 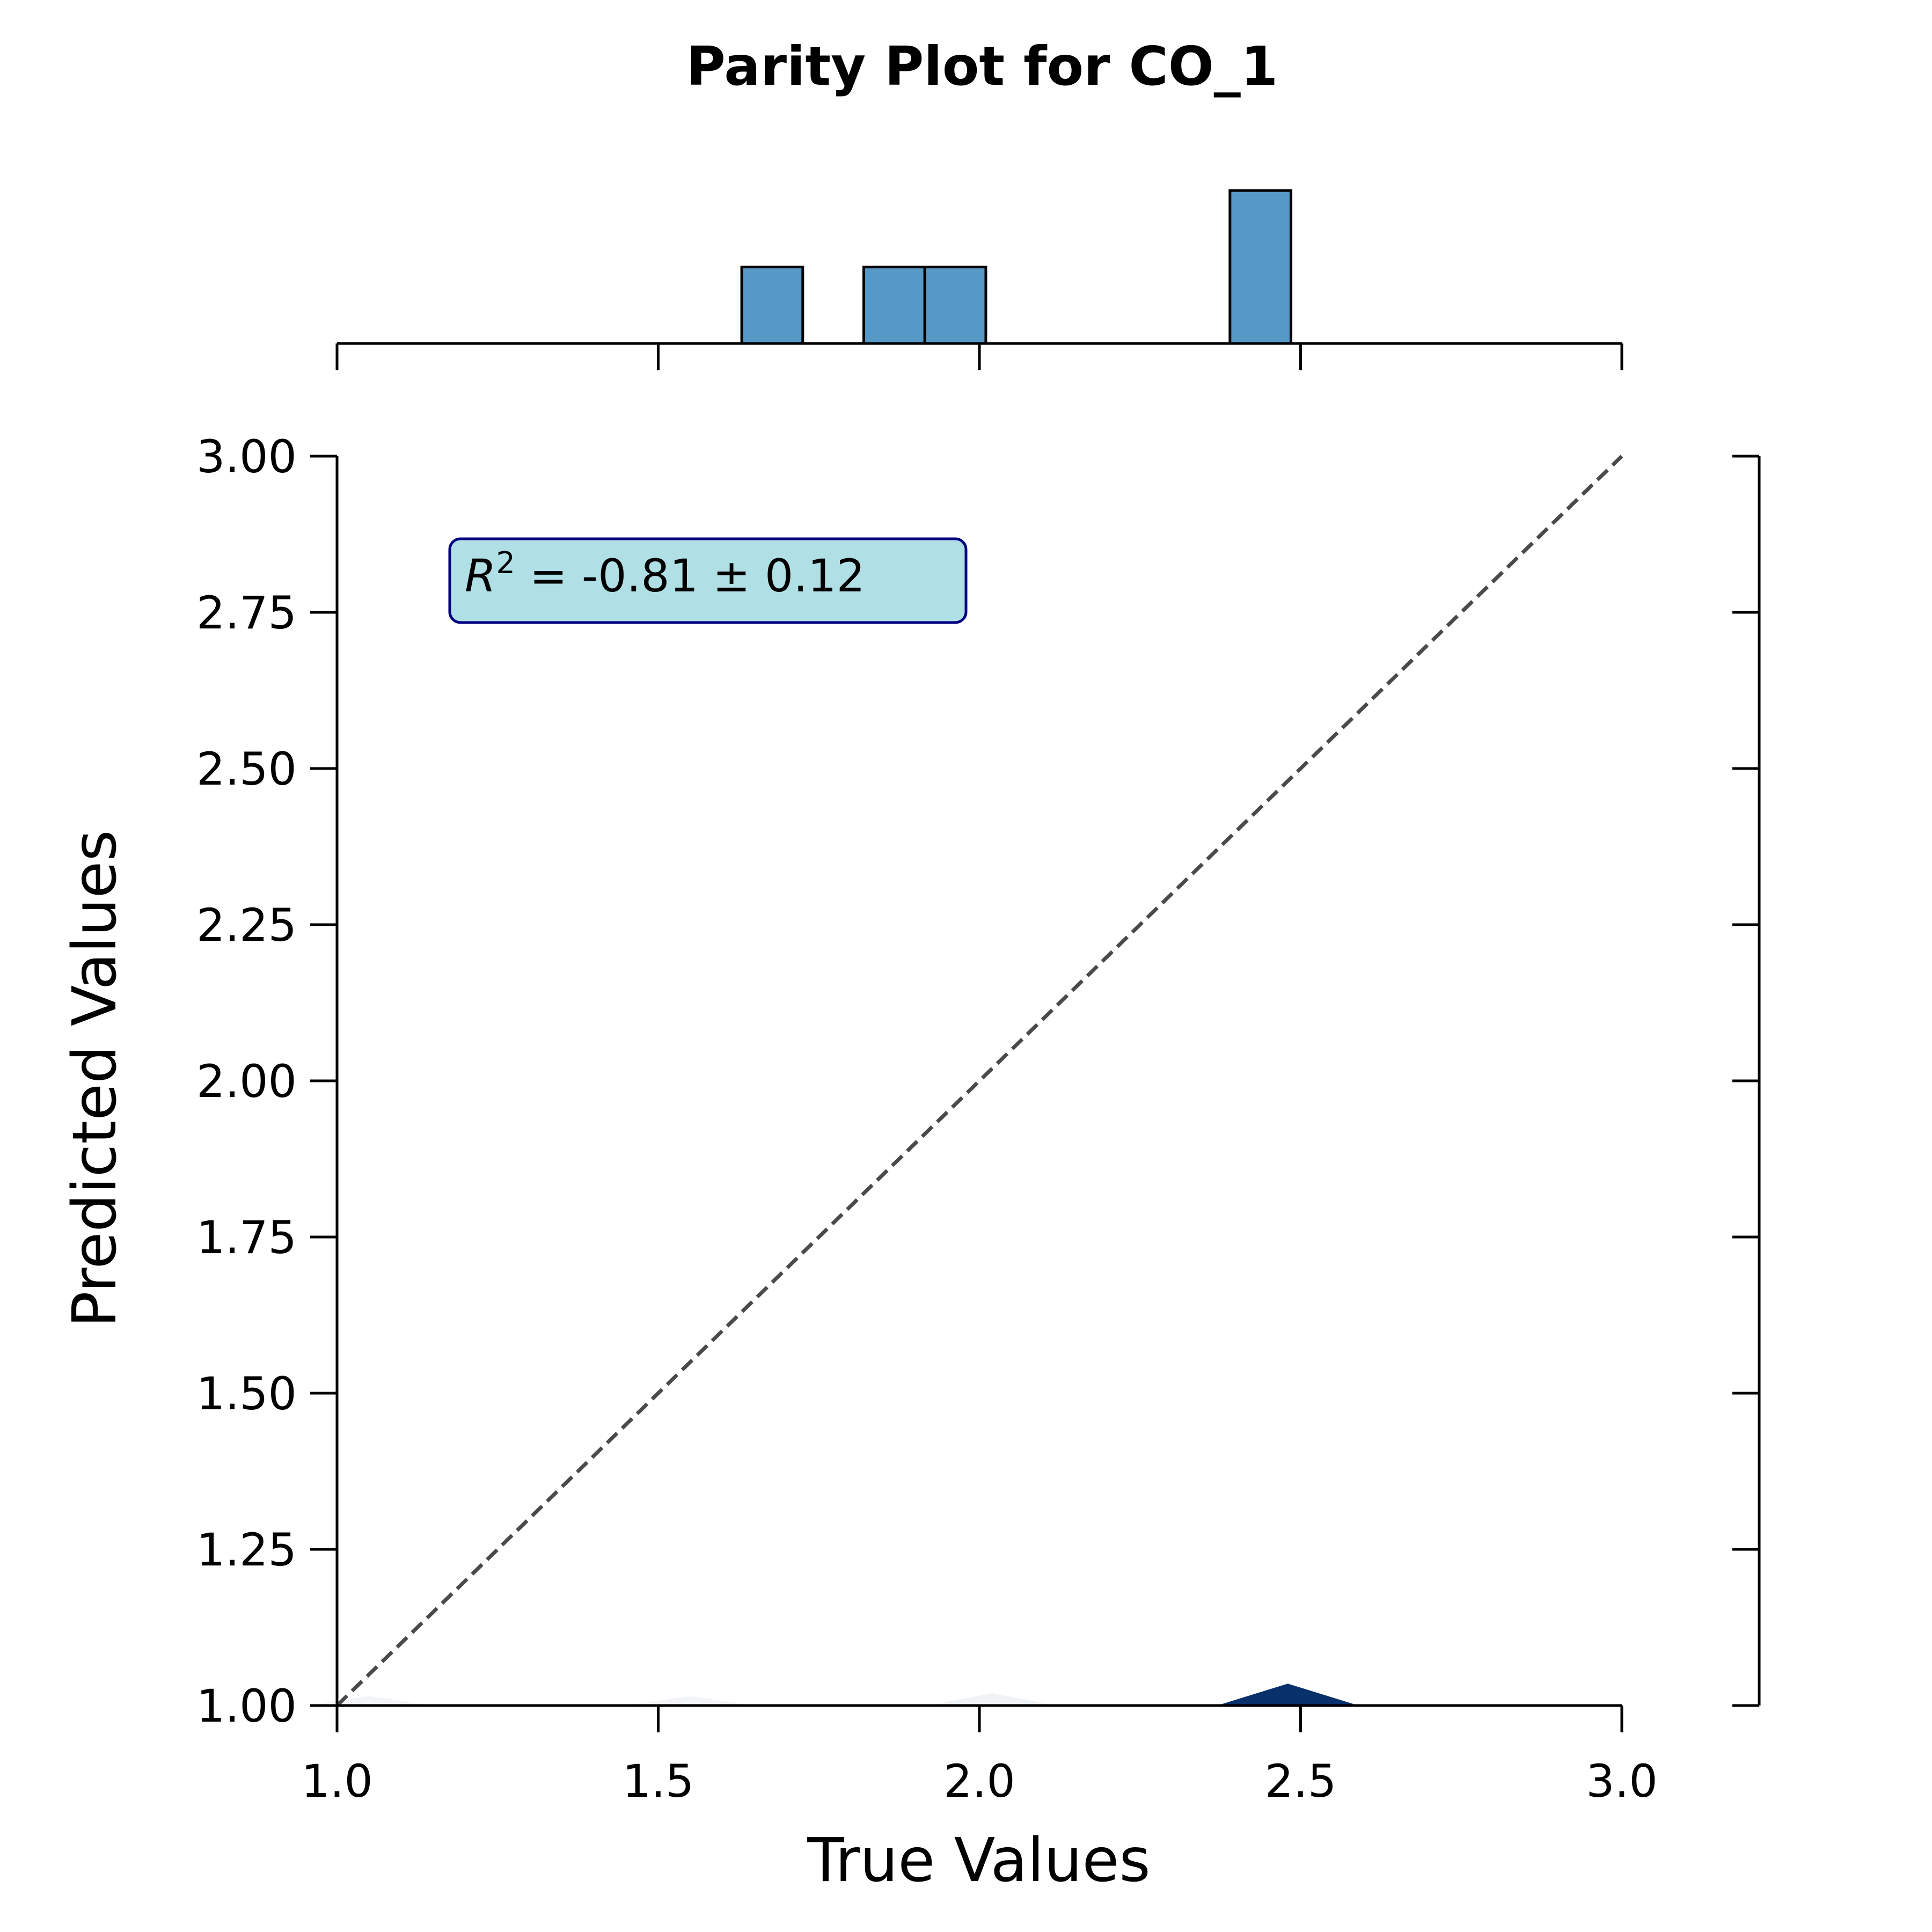 What do you see at coordinates (246, 1706) in the screenshot?
I see `y-tick-label: 1.00` at bounding box center [246, 1706].